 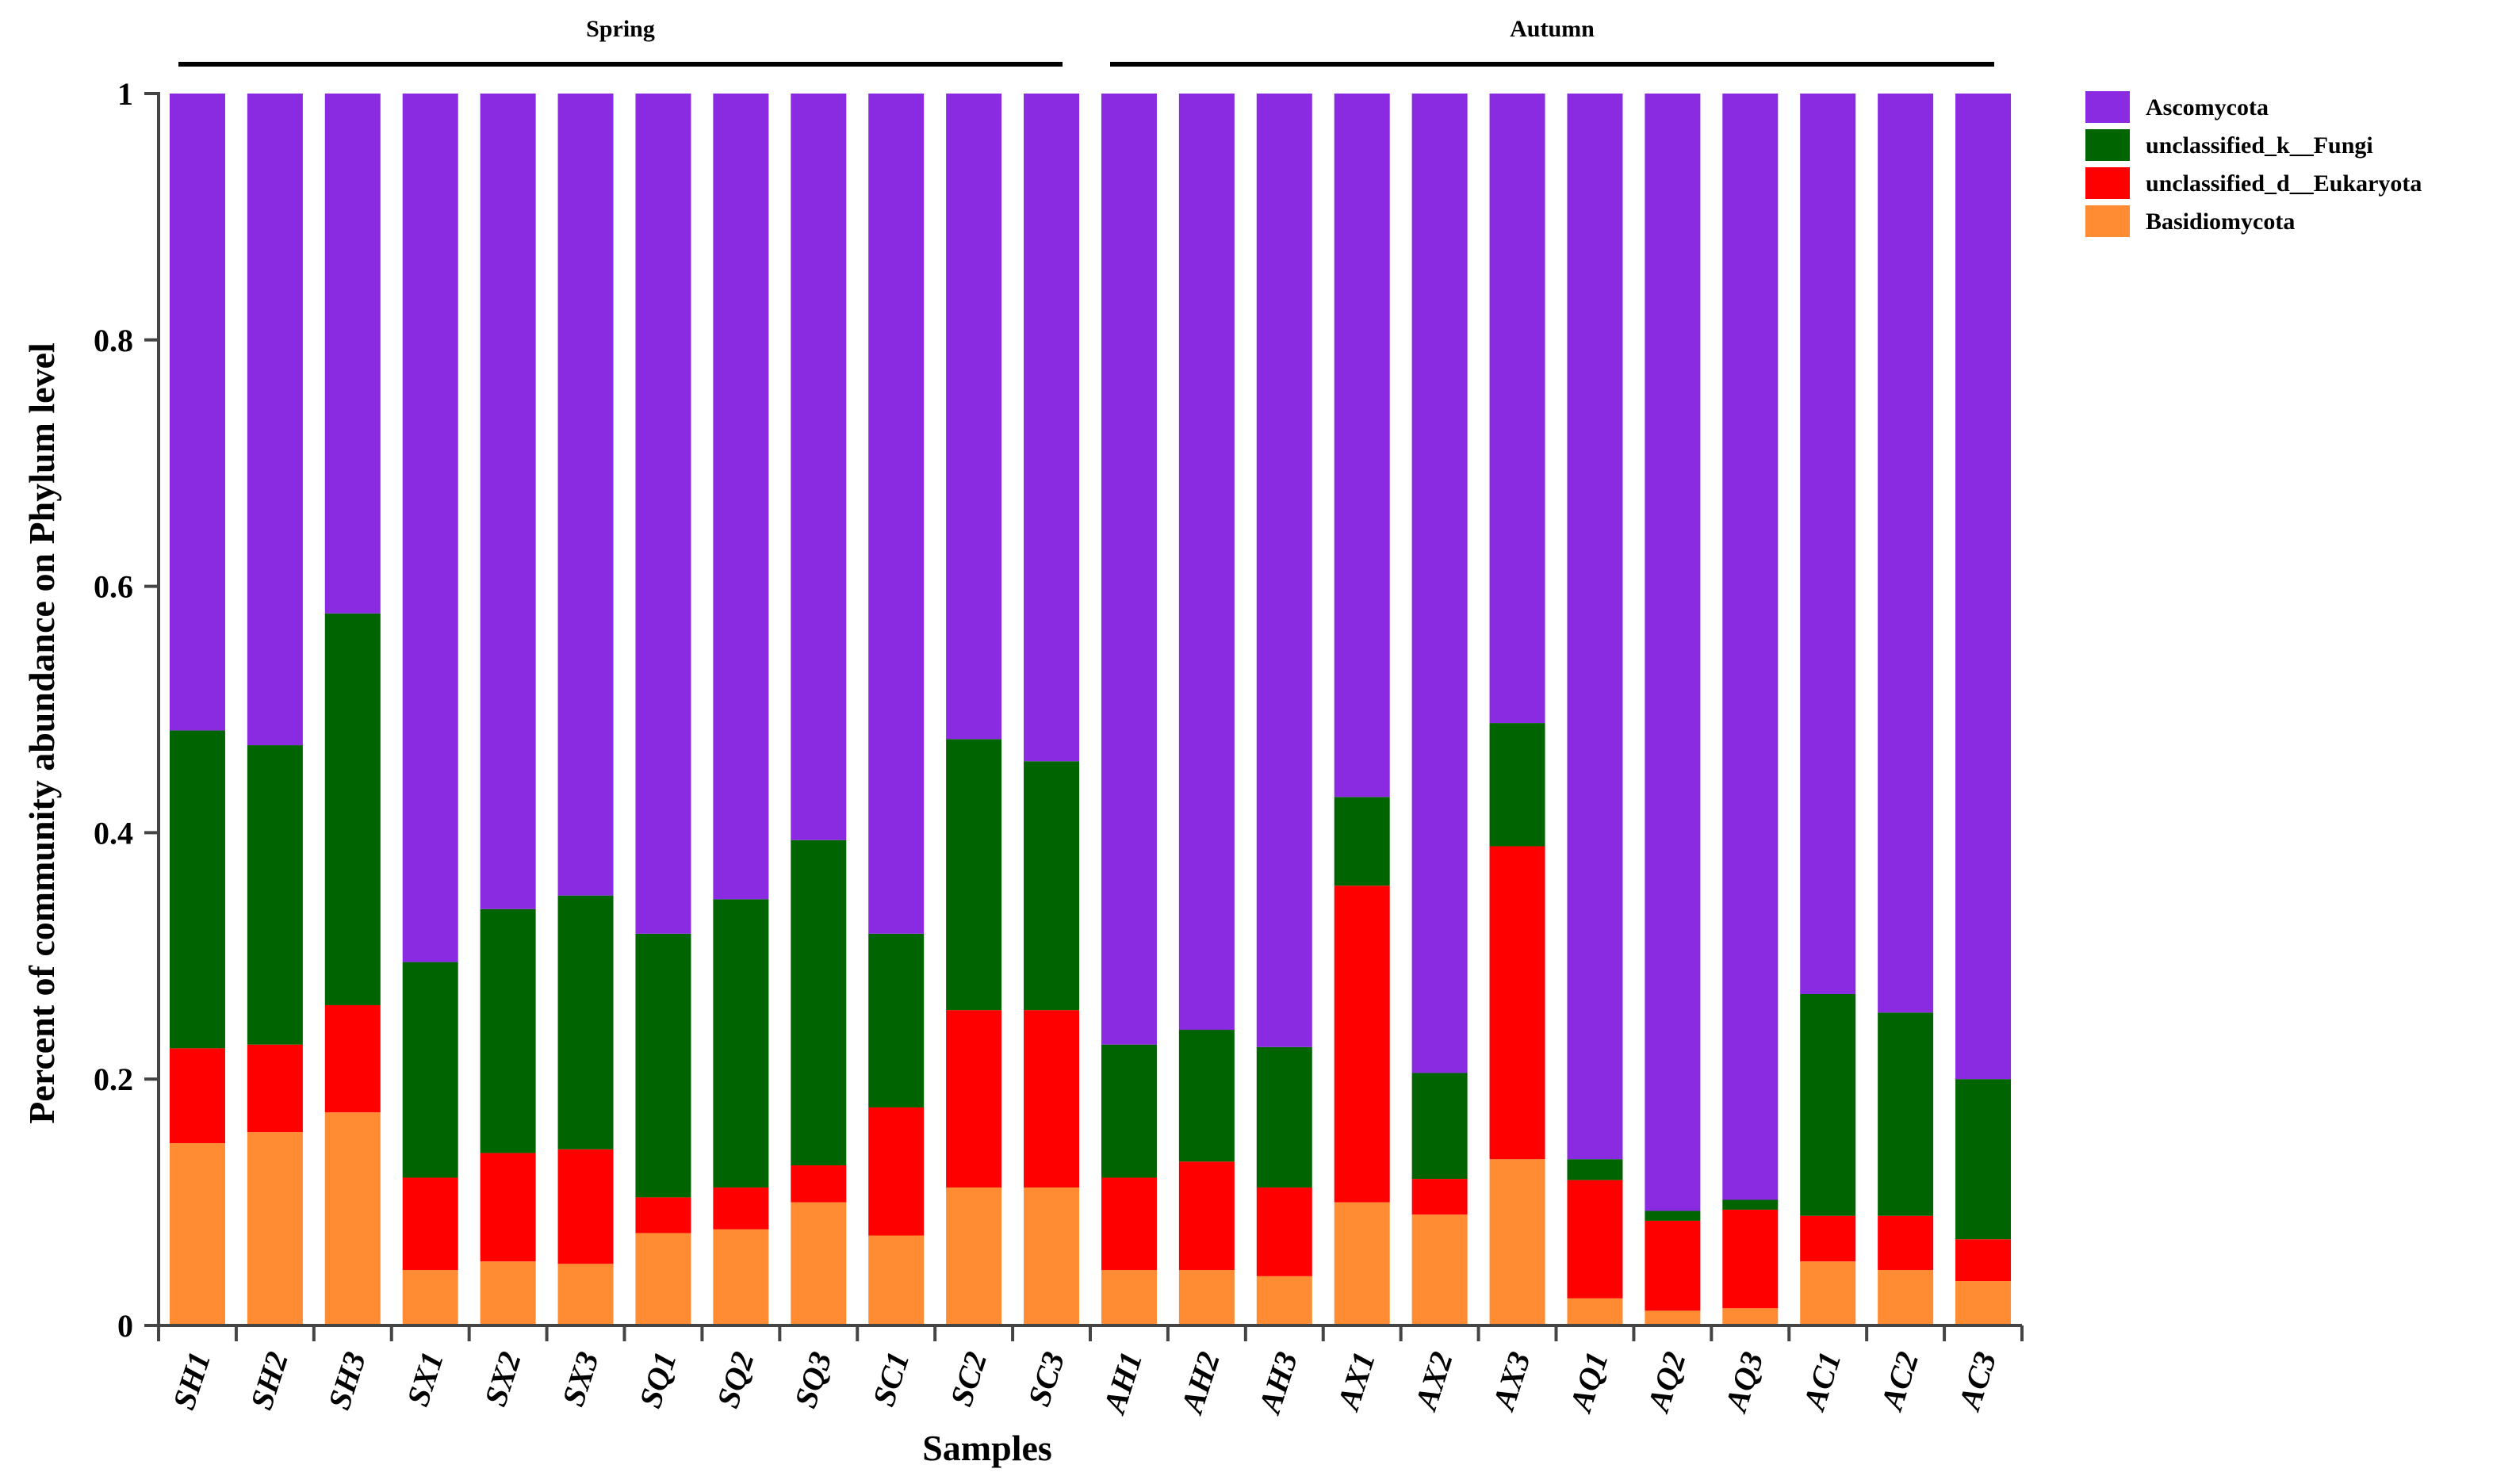 I want to click on bar-AH3-ascomycota, so click(x=1284, y=570).